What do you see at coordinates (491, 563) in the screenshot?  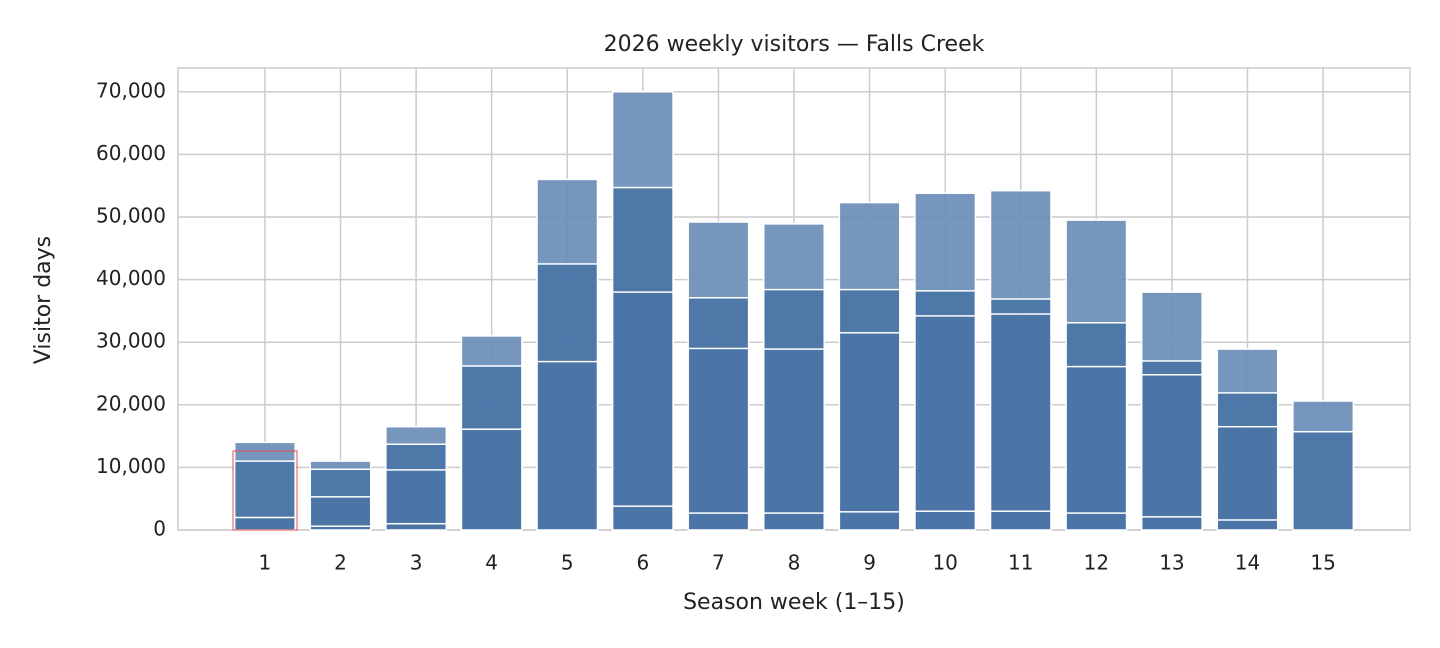 I see `x-tick-label: 4` at bounding box center [491, 563].